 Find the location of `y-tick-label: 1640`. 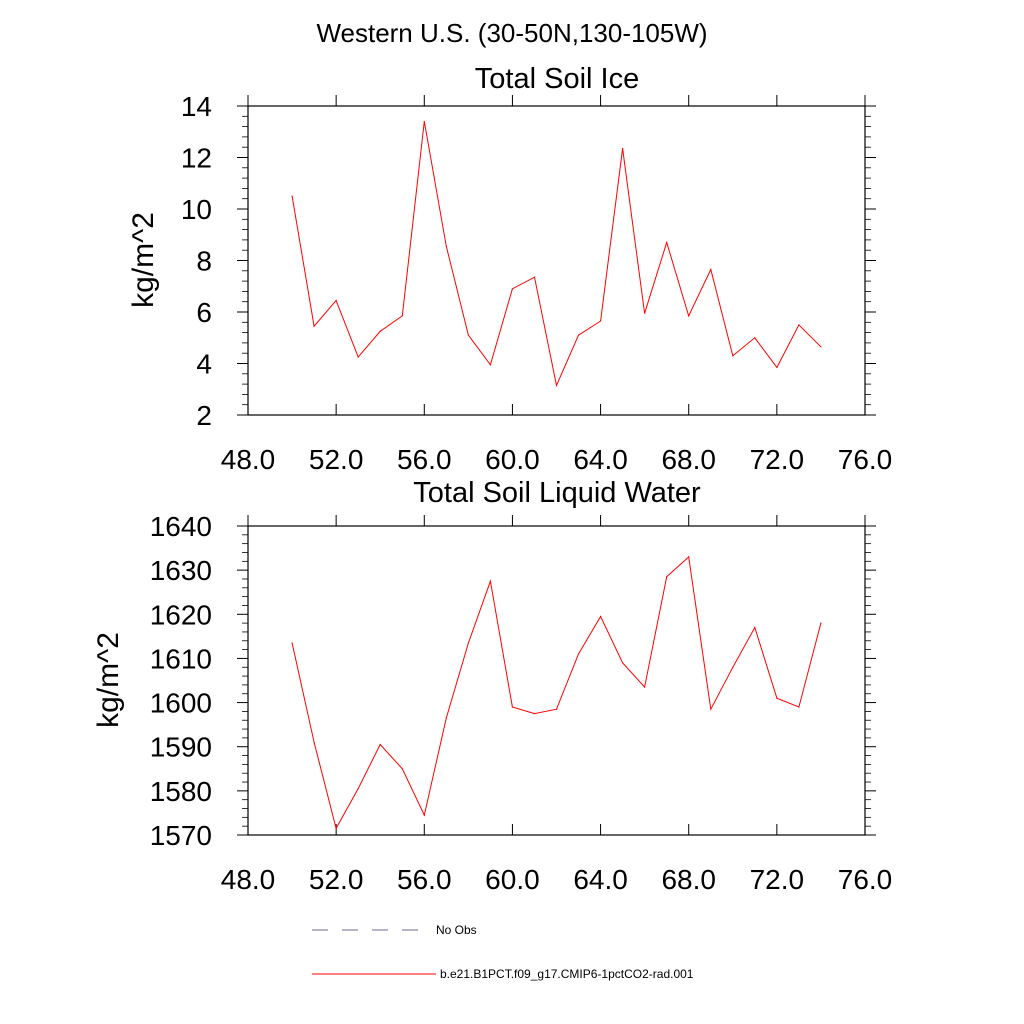

y-tick-label: 1640 is located at coordinates (181, 526).